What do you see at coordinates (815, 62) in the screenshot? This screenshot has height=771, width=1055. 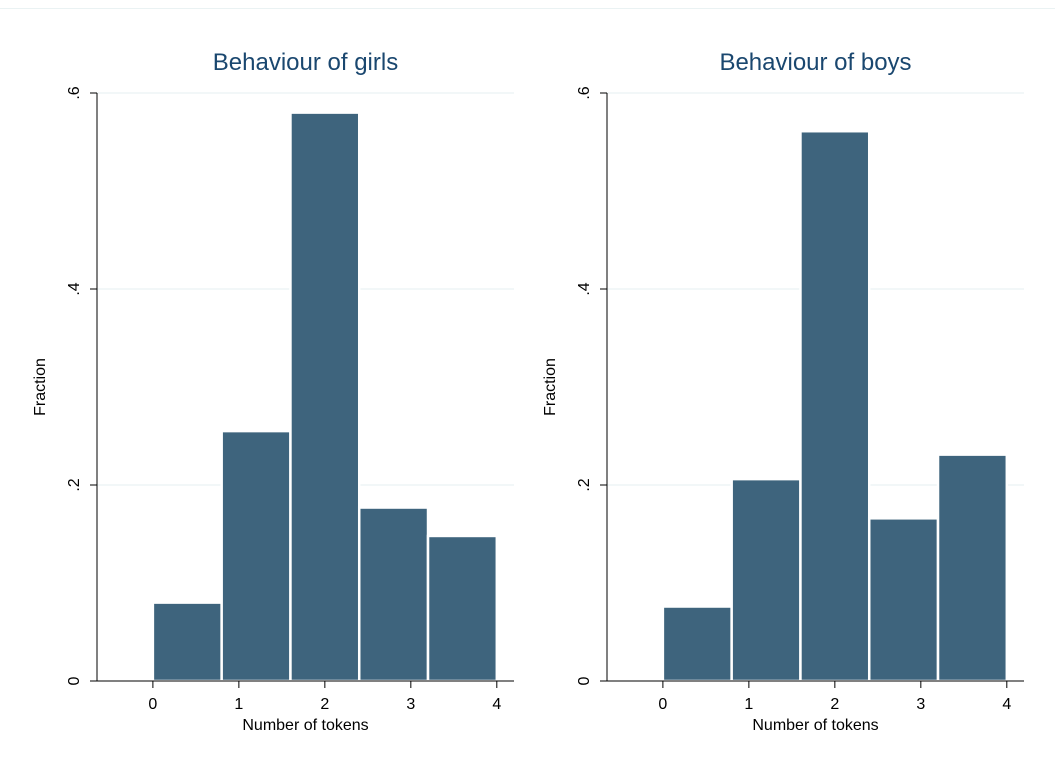 I see `chart-title: Behaviour of boys` at bounding box center [815, 62].